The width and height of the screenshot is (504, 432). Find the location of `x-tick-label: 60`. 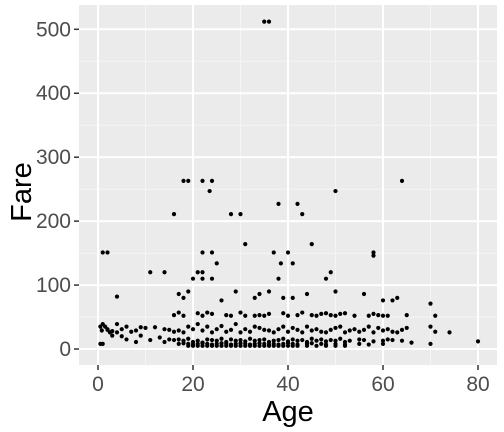

x-tick-label: 60 is located at coordinates (382, 384).